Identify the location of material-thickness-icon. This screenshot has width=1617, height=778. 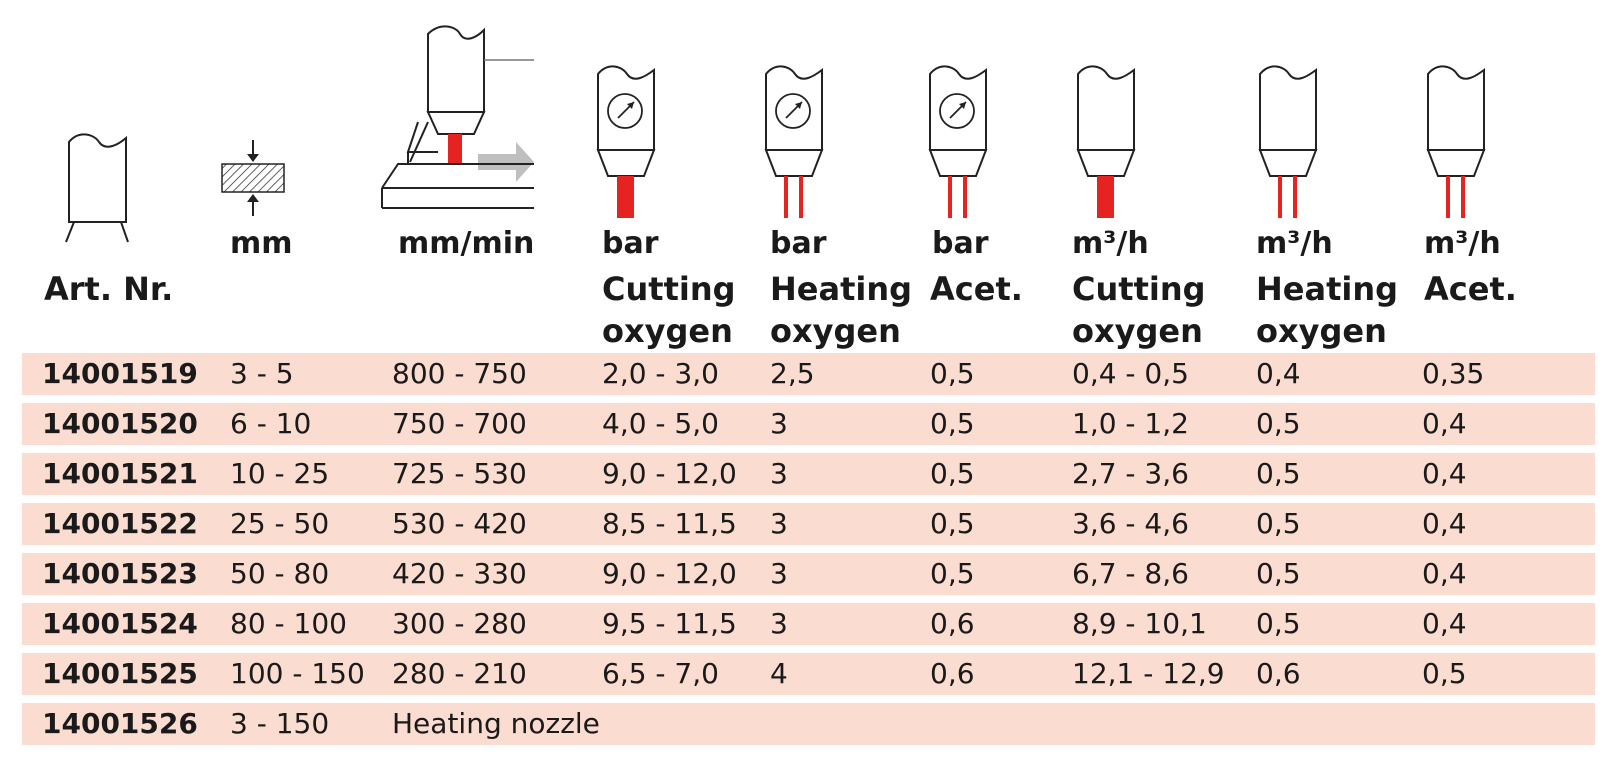
(253, 178).